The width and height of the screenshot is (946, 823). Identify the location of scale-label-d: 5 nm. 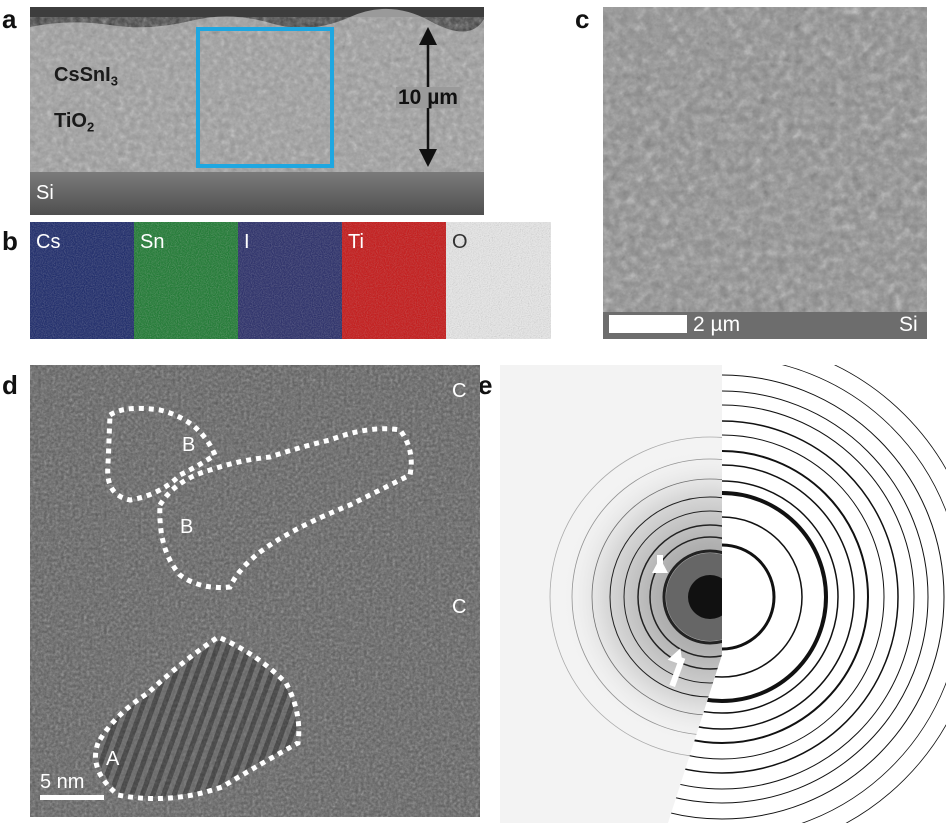
(62, 782).